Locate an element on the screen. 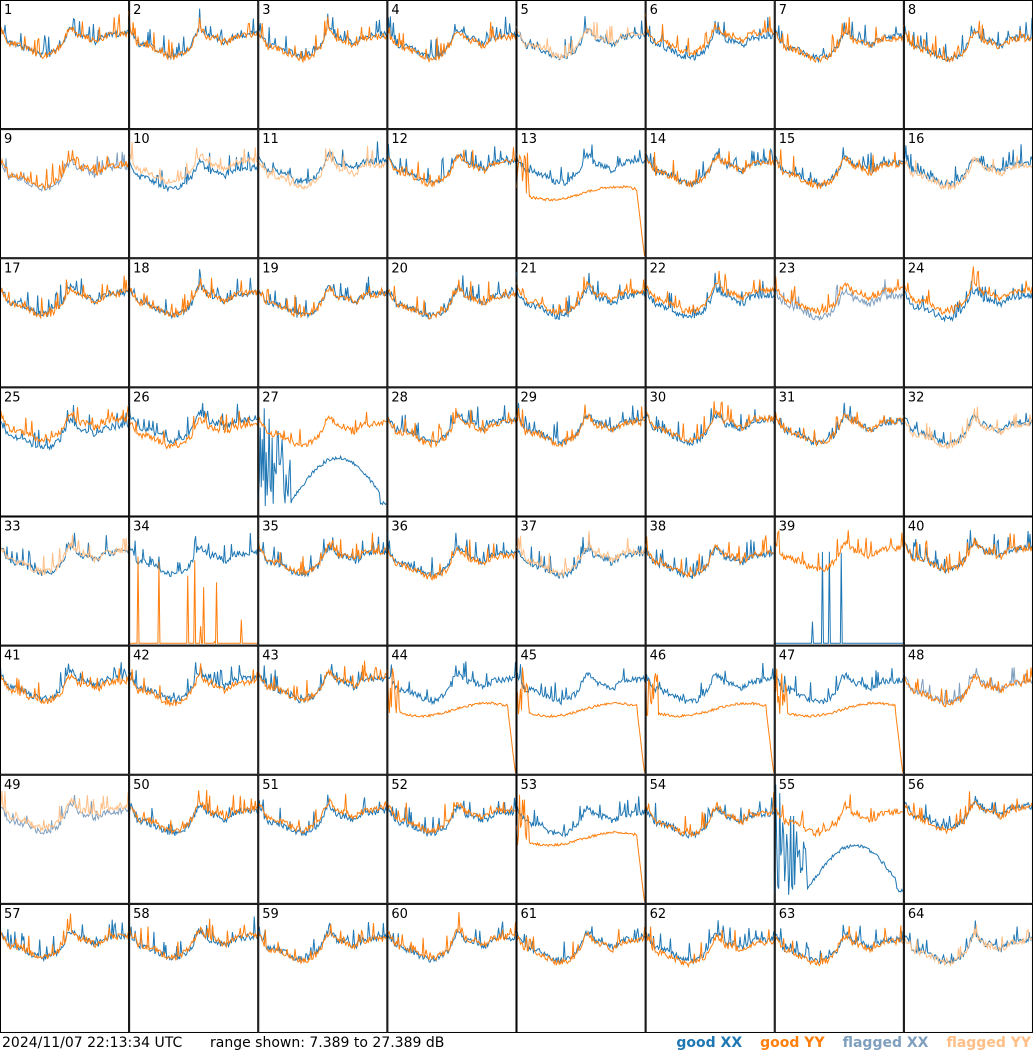 The height and width of the screenshot is (1053, 1033). panel-label-55: 55 is located at coordinates (787, 785).